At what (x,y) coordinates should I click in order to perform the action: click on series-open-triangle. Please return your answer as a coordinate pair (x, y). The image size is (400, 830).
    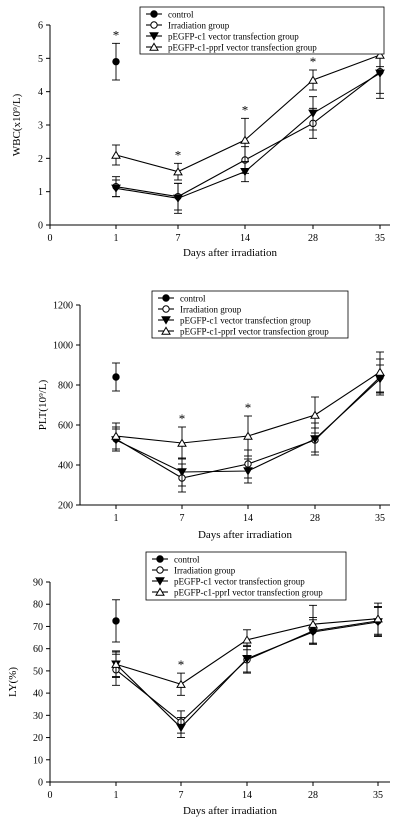
    Looking at the image, I should click on (248, 111).